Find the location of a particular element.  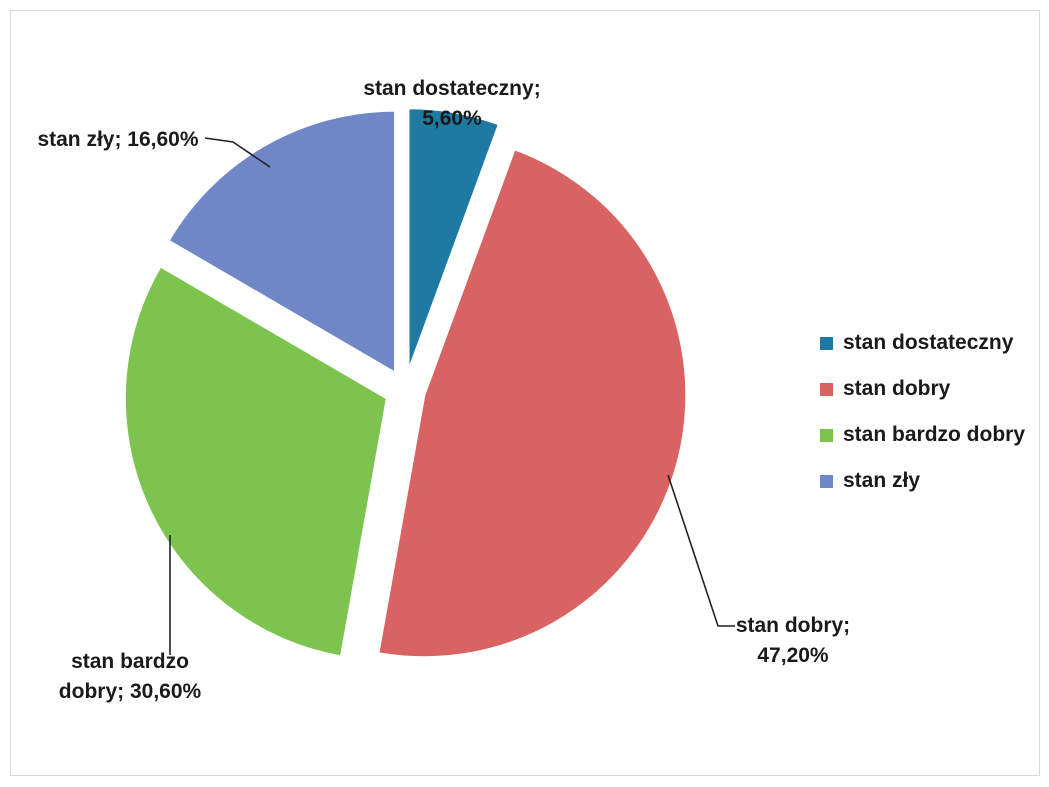

legend-label: stan bardzo dobry is located at coordinates (934, 434).